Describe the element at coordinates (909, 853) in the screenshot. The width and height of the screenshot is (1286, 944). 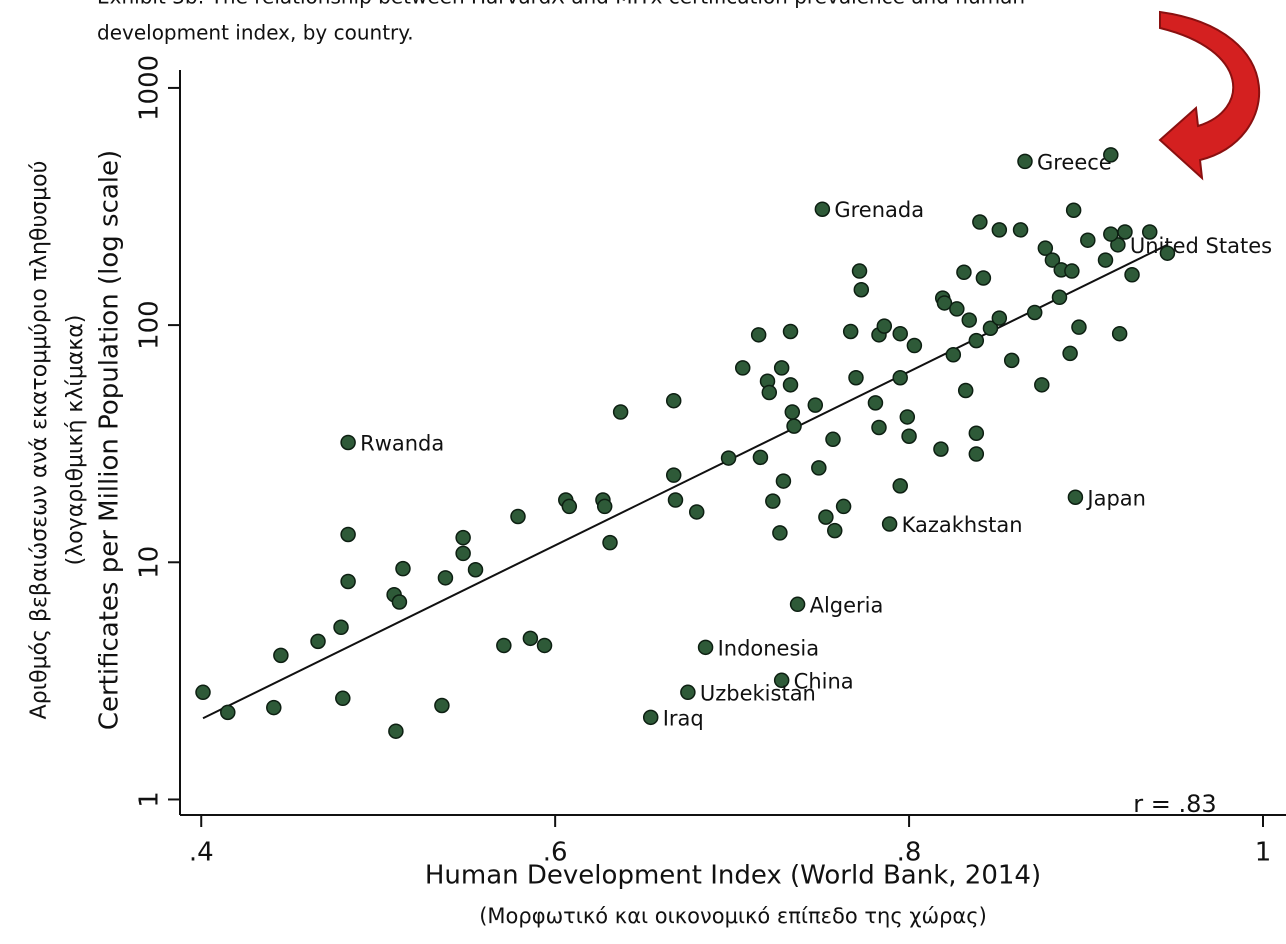
I see `x-tick-label: .8` at that location.